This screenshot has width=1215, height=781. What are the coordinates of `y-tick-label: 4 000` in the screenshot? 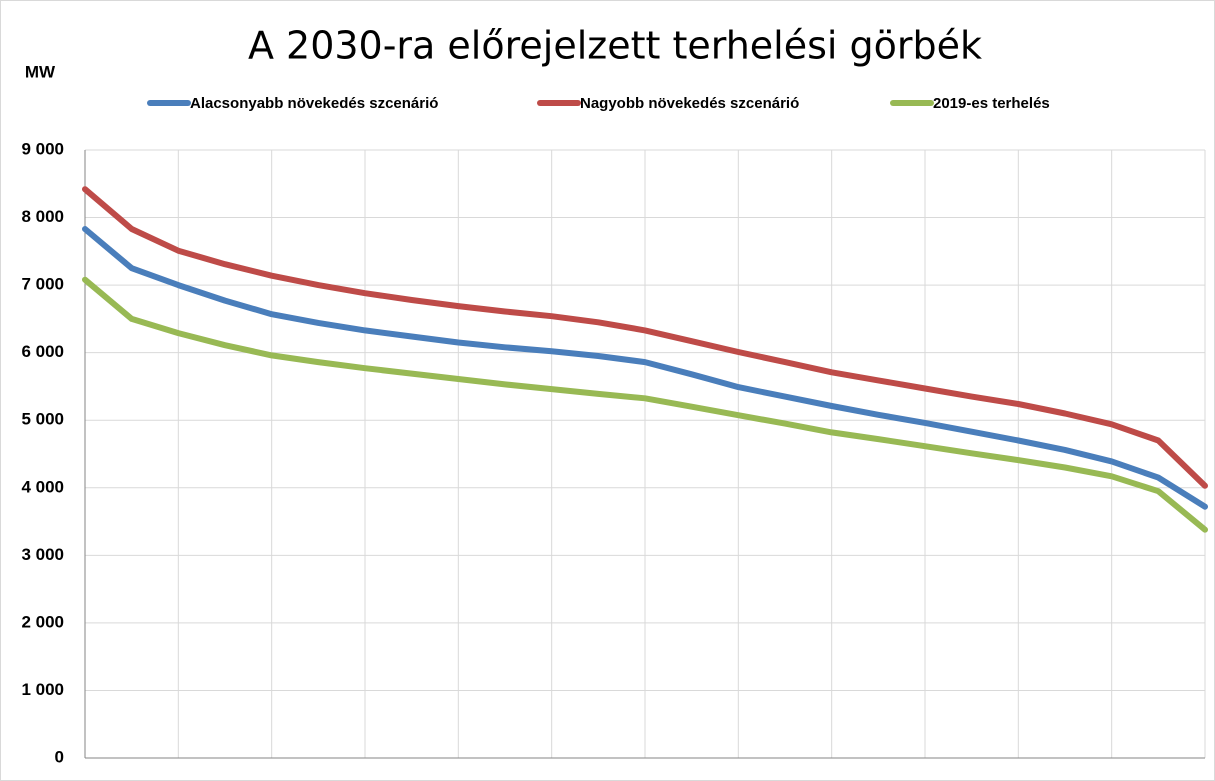 It's located at (42, 486).